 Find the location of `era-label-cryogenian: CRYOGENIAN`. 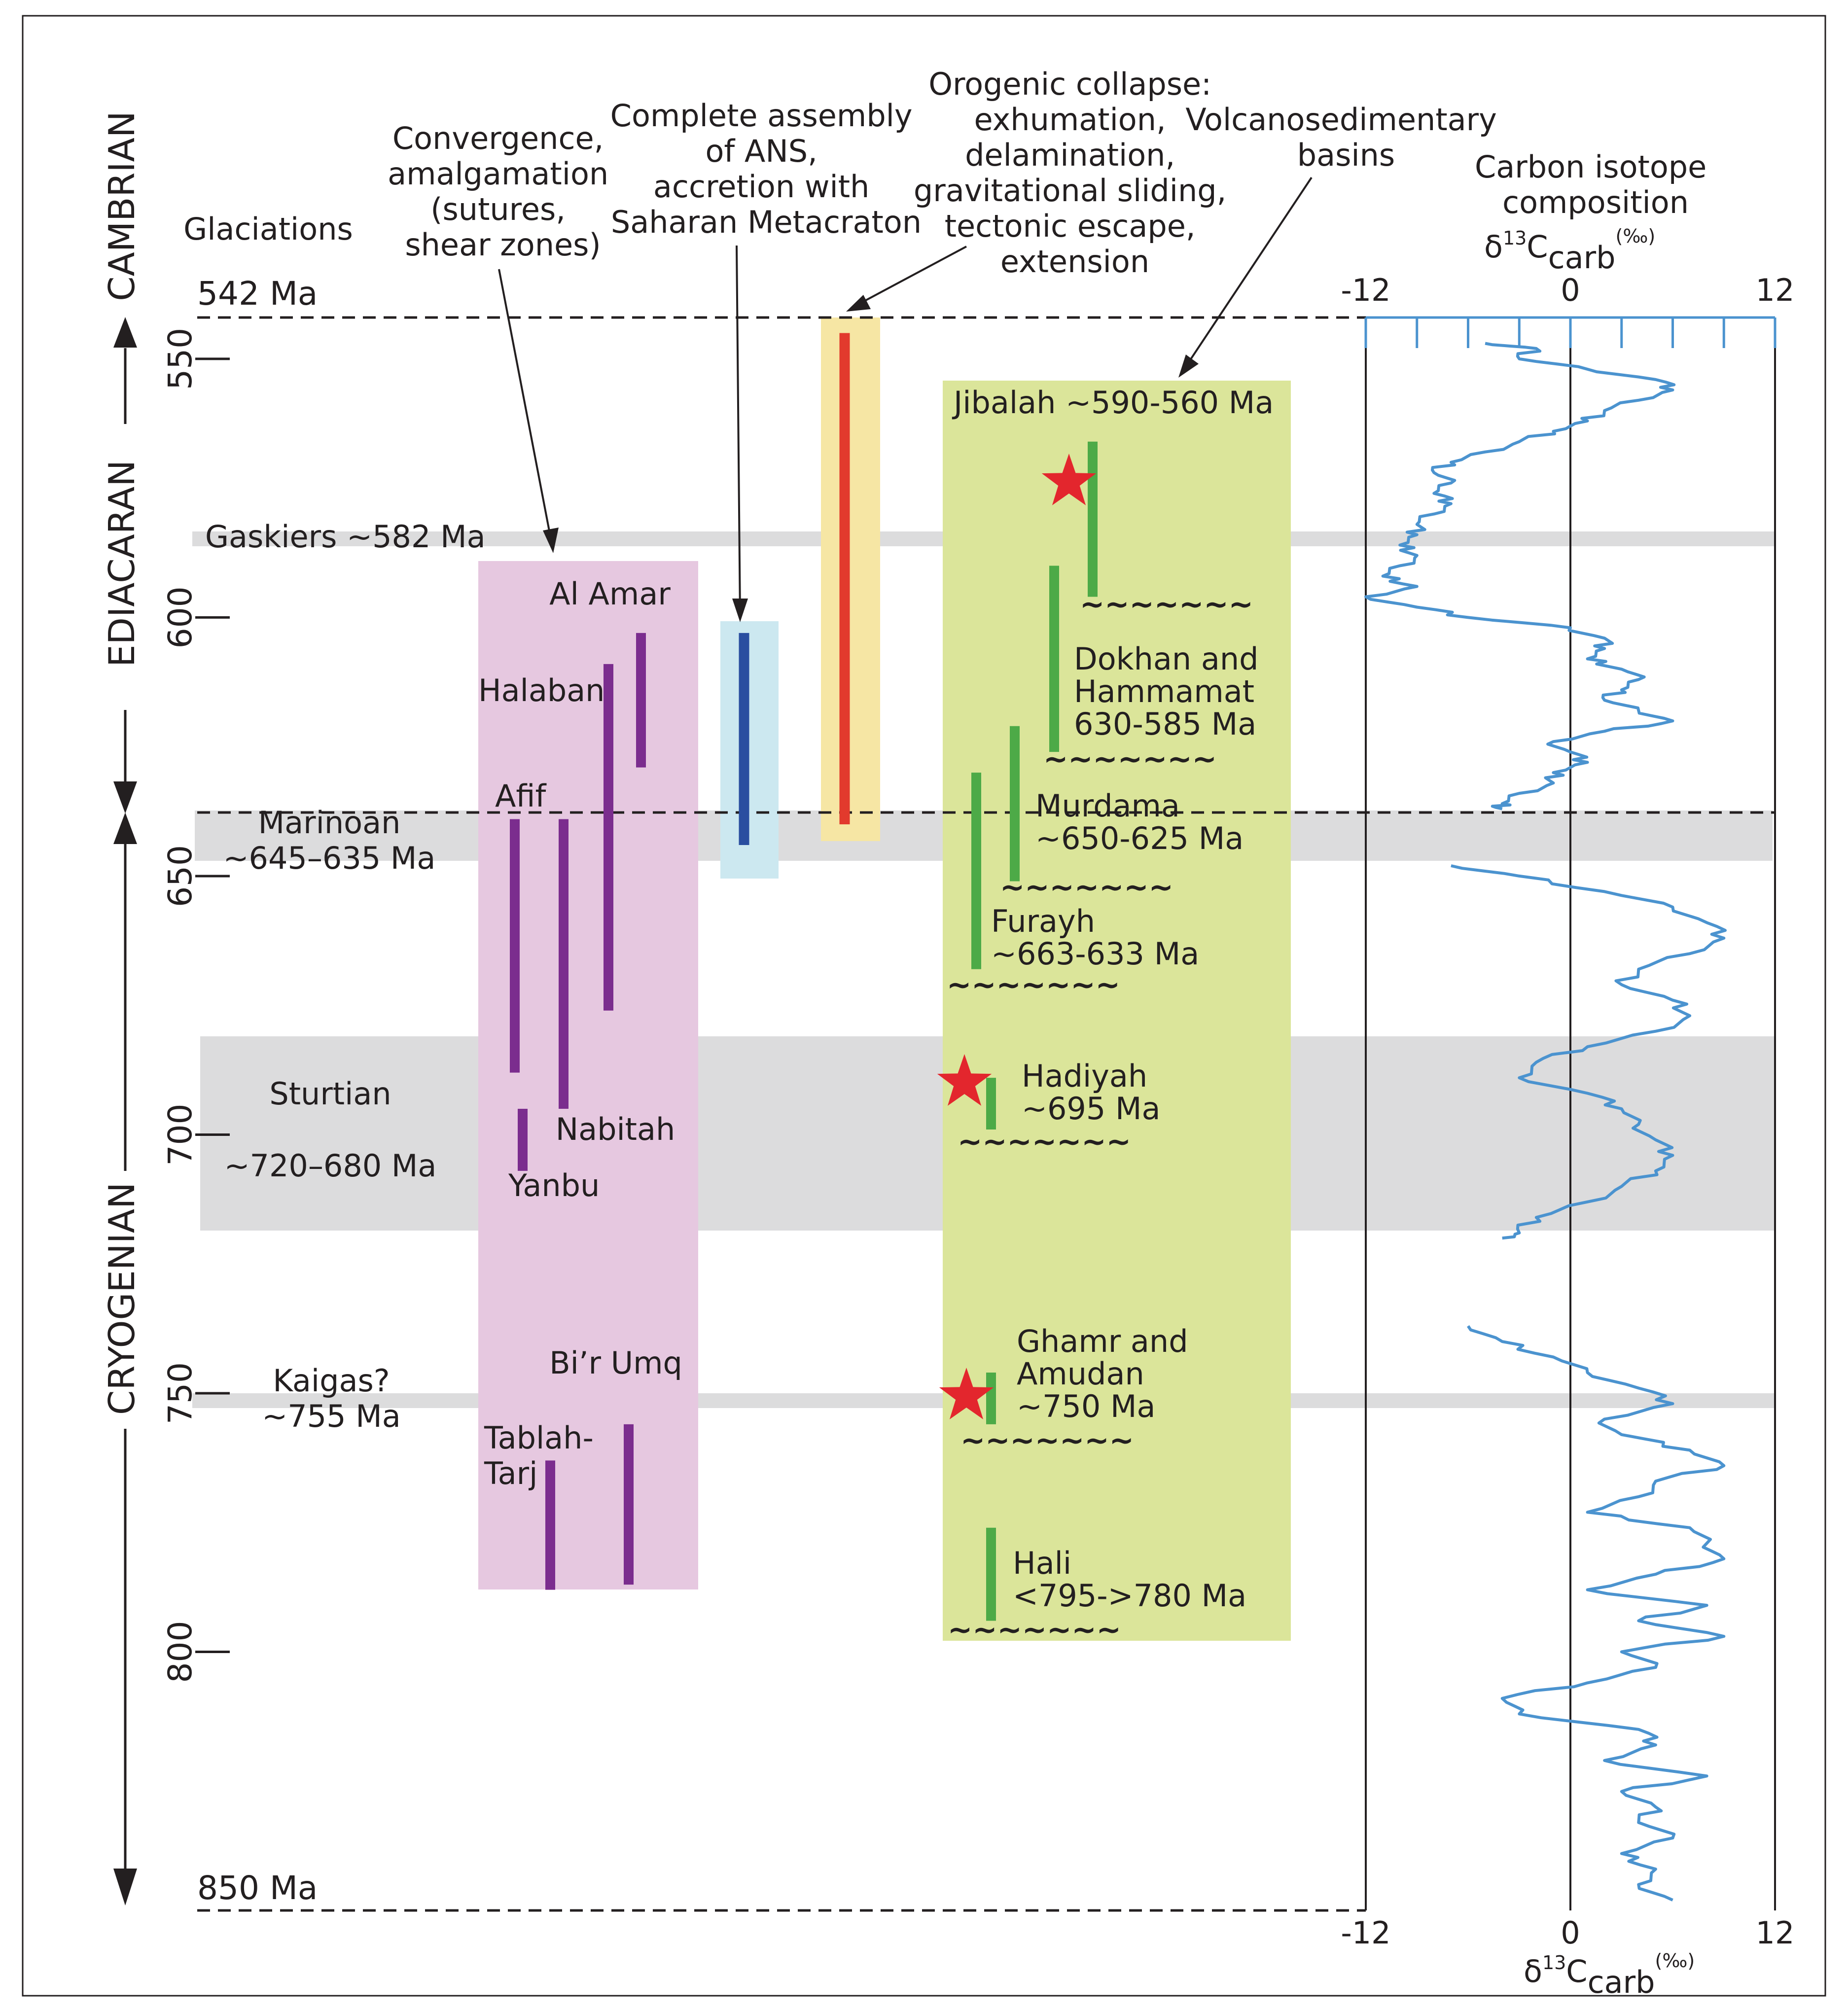

era-label-cryogenian: CRYOGENIAN is located at coordinates (121, 1298).